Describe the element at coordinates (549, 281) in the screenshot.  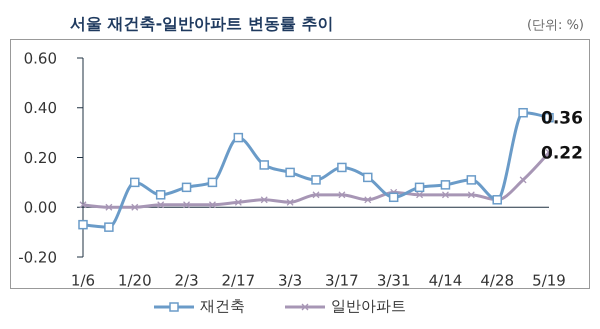
I see `x-tick-label: 5/19` at that location.